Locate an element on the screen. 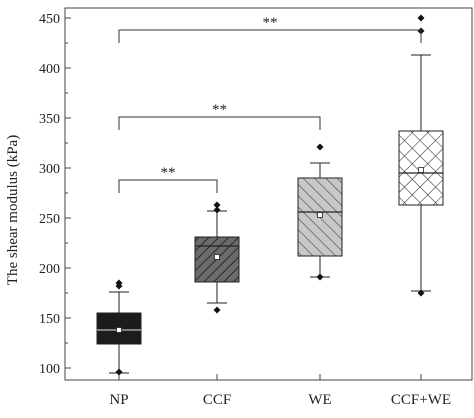 The width and height of the screenshot is (474, 418). x-tick-label: CCF is located at coordinates (217, 400).